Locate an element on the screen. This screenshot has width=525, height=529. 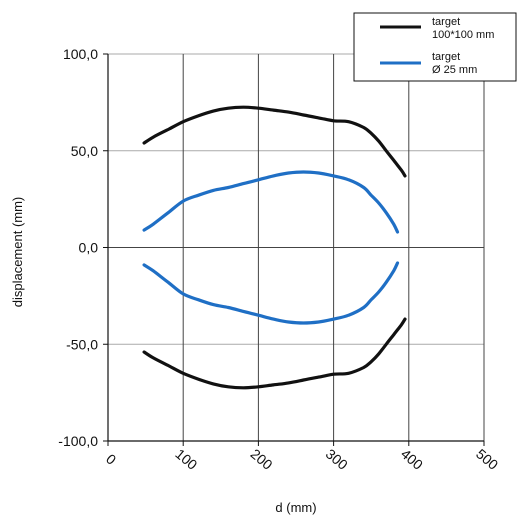
y-tick-label-3: 50,0 is located at coordinates (84, 151).